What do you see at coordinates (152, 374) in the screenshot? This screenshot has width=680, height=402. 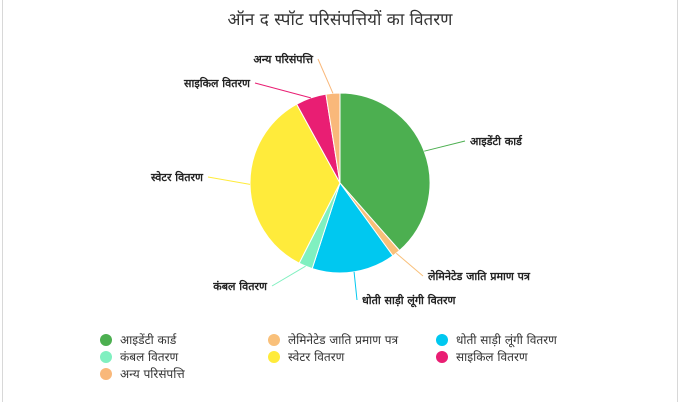 I see `legend-label: अन्य परिसंपत्ति` at bounding box center [152, 374].